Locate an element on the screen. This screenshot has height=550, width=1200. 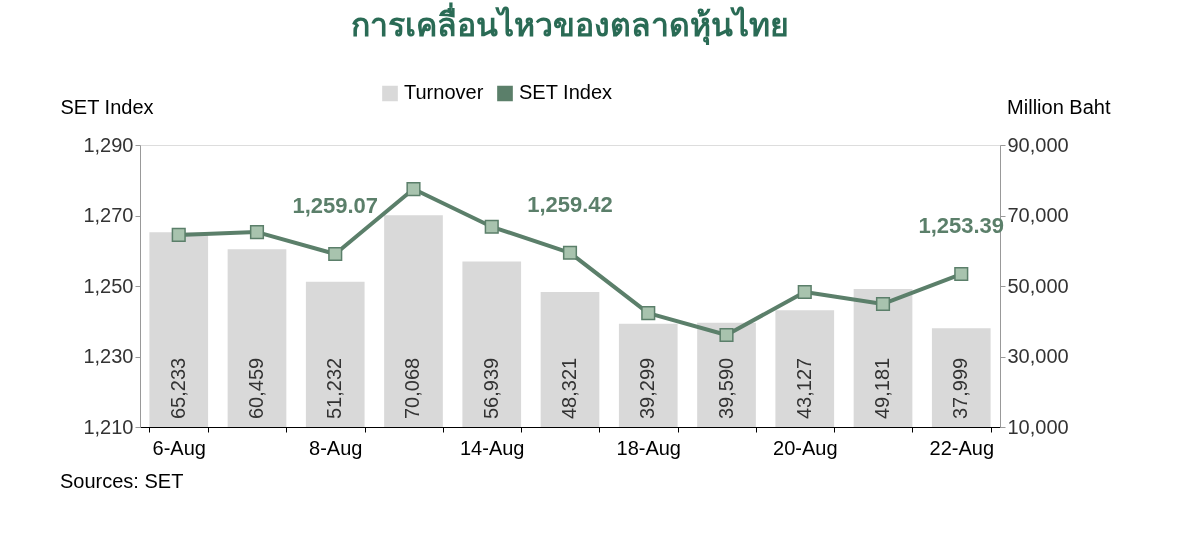
data-label: 39,590 is located at coordinates (725, 388).